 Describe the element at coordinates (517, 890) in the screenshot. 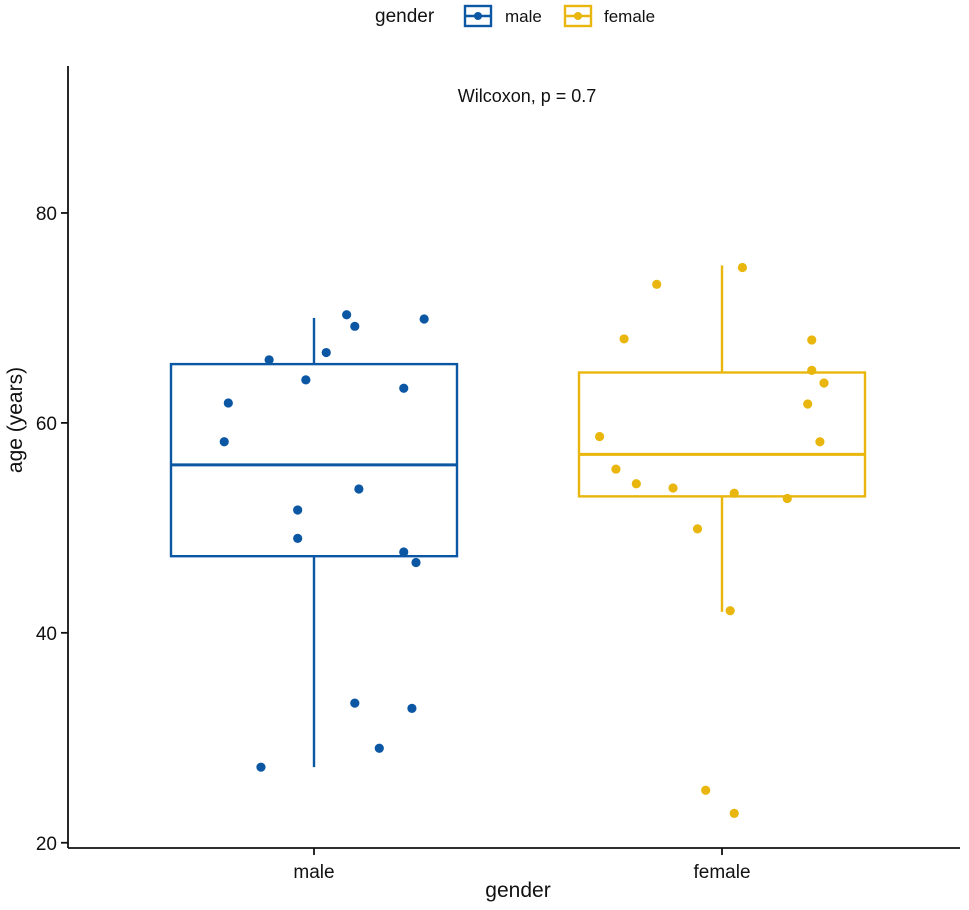

I see `x-axis-title: gender` at that location.